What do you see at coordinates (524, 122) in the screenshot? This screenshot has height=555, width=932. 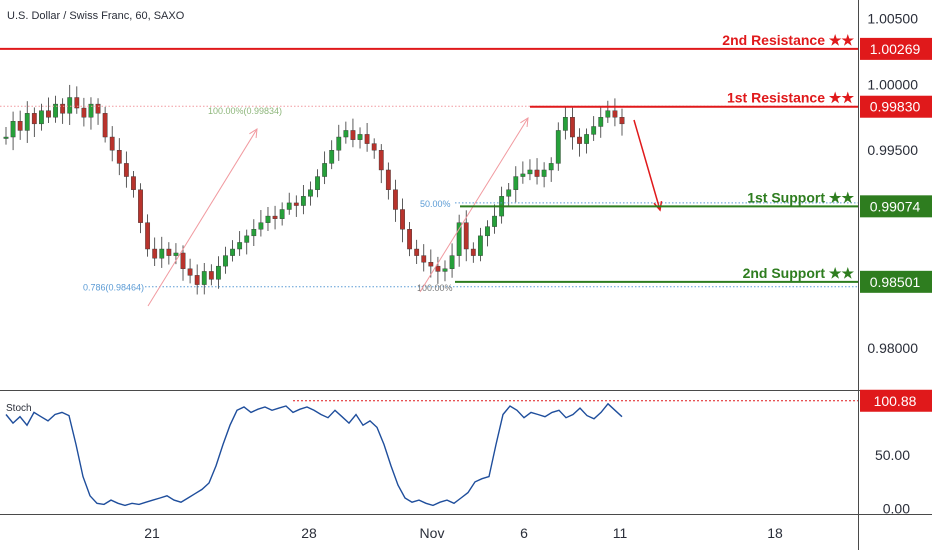 I see `projection-arrow-2-head` at bounding box center [524, 122].